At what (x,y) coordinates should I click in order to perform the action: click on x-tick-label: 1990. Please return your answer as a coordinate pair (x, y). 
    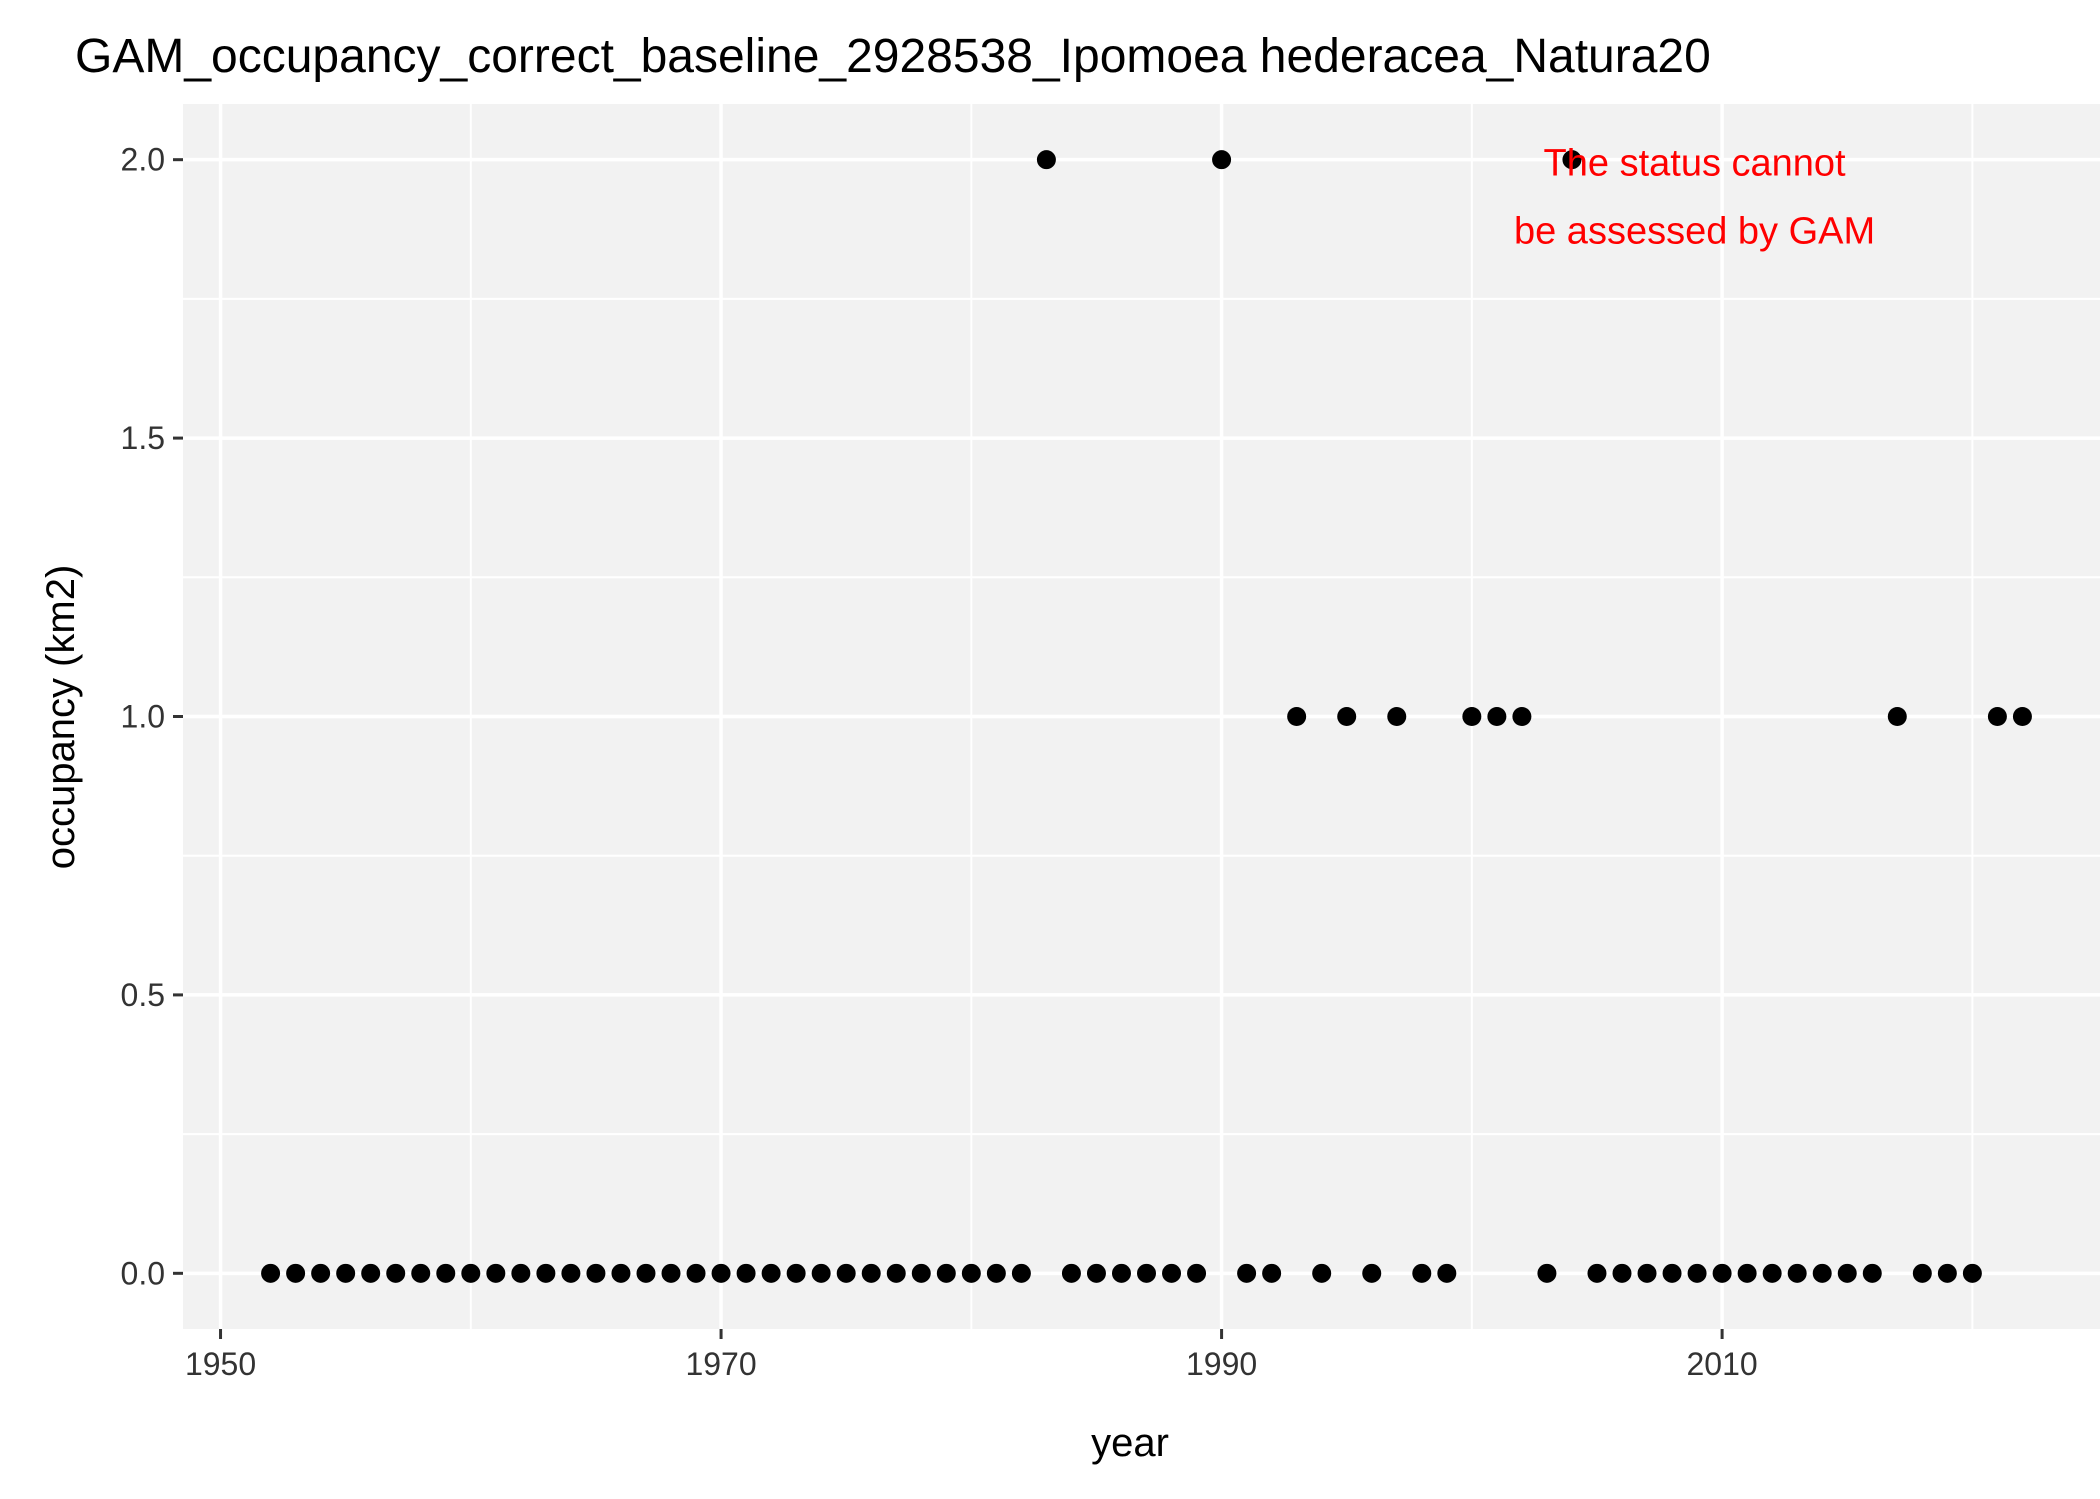
    Looking at the image, I should click on (1221, 1364).